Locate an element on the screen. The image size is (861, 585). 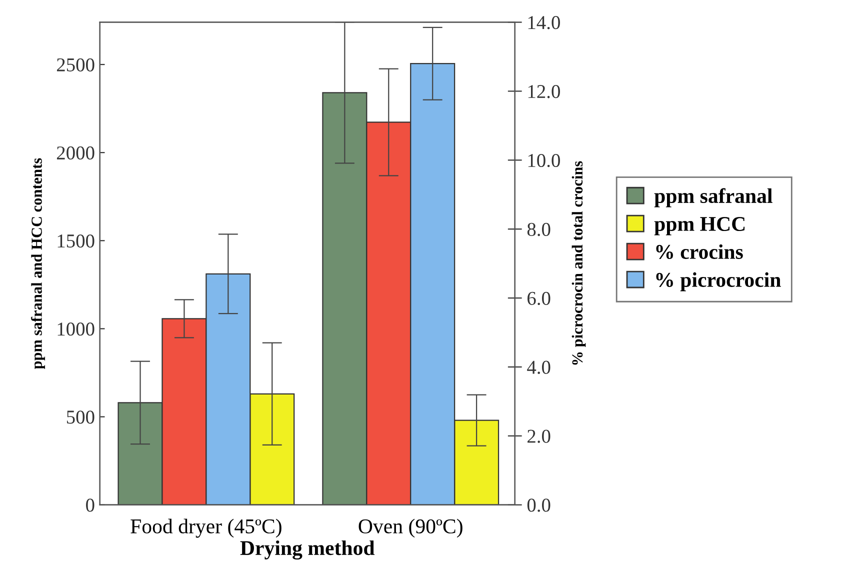
y2-tick-label: 2.0 is located at coordinates (539, 436).